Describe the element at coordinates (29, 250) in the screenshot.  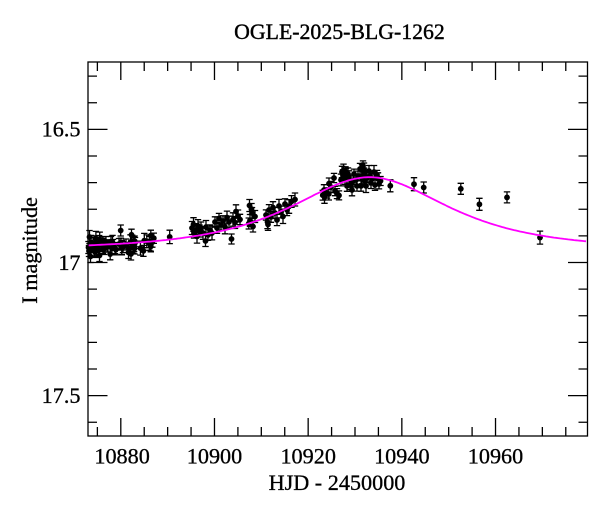
I see `svg-text: I magnitude` at that location.